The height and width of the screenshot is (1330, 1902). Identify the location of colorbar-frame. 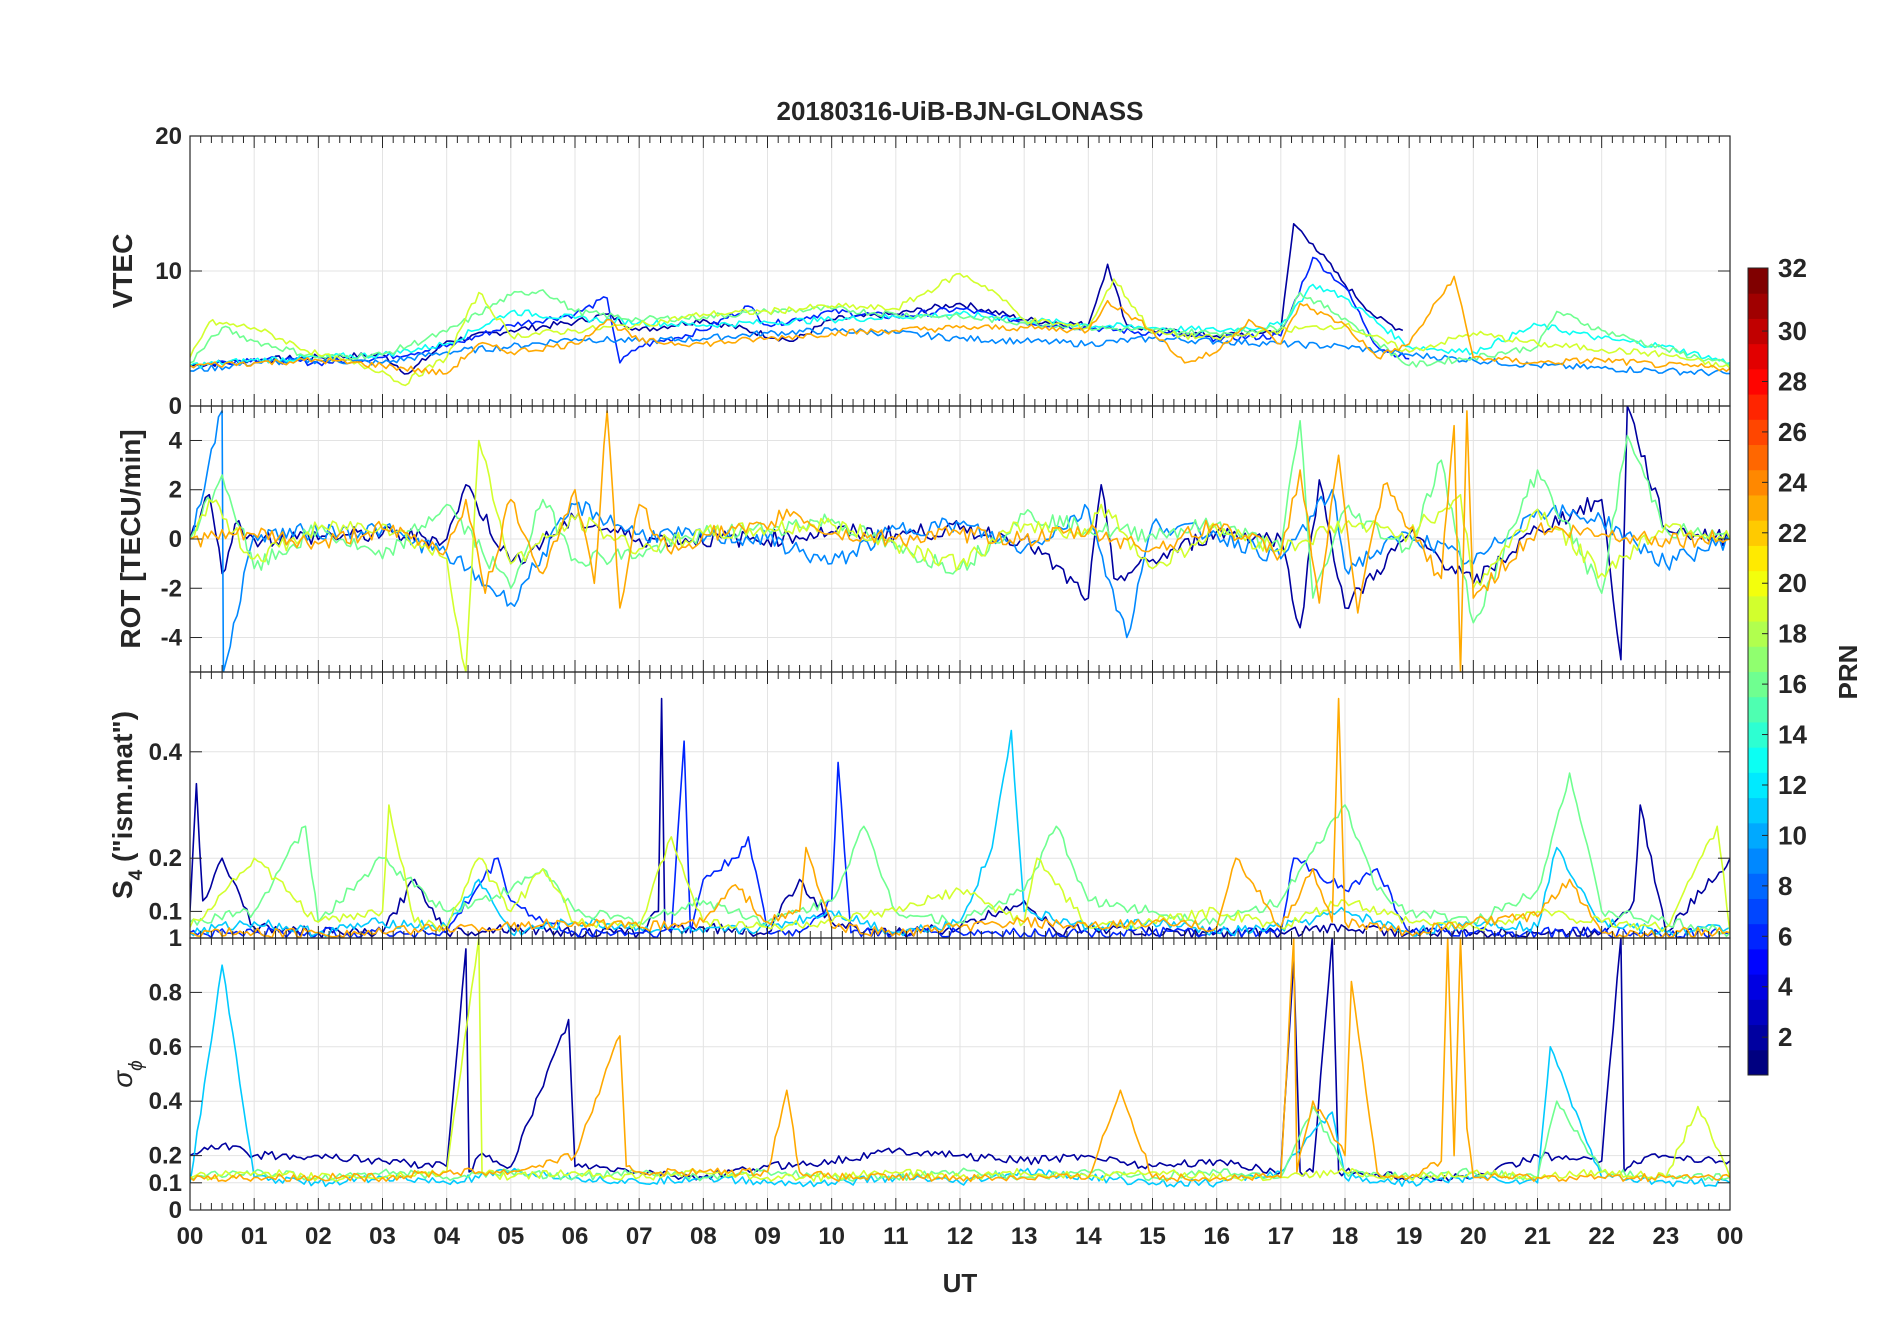
(1758, 671).